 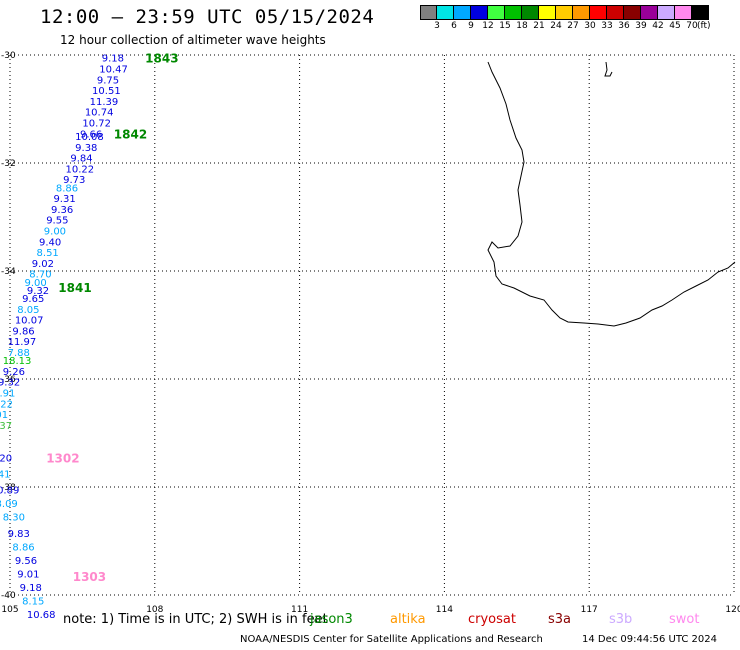 What do you see at coordinates (14, 372) in the screenshot?
I see `wave-height-value: 9.26` at bounding box center [14, 372].